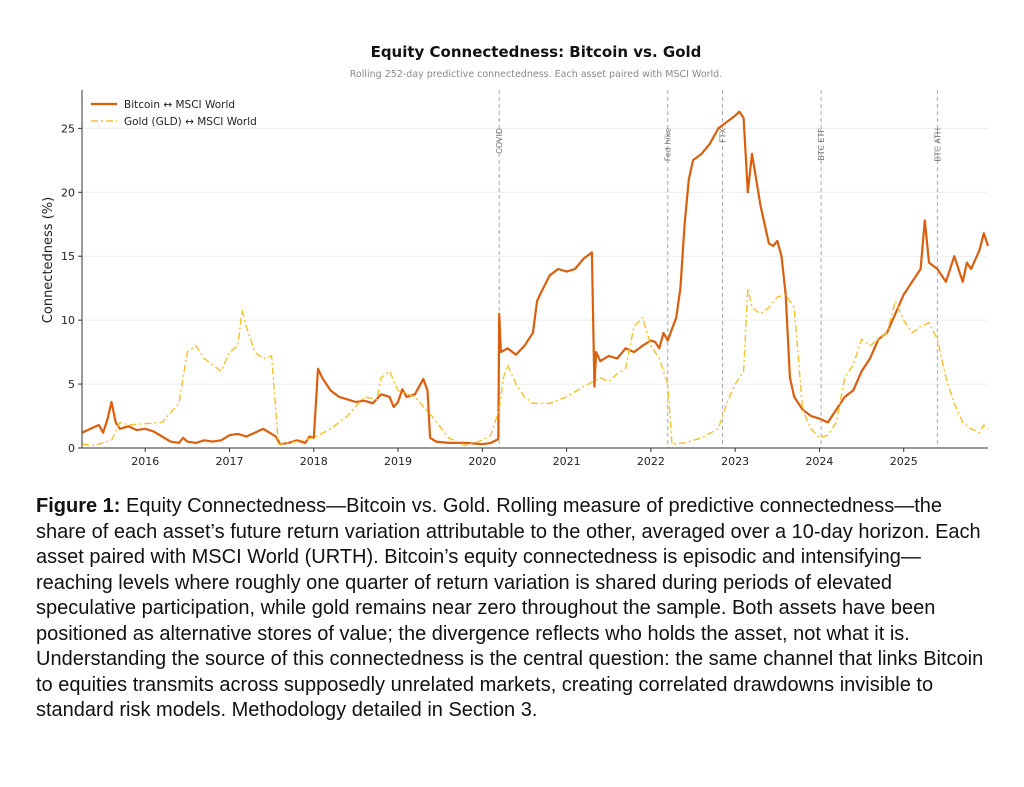 This screenshot has width=1024, height=787. I want to click on y-tick-label: 10, so click(68, 320).